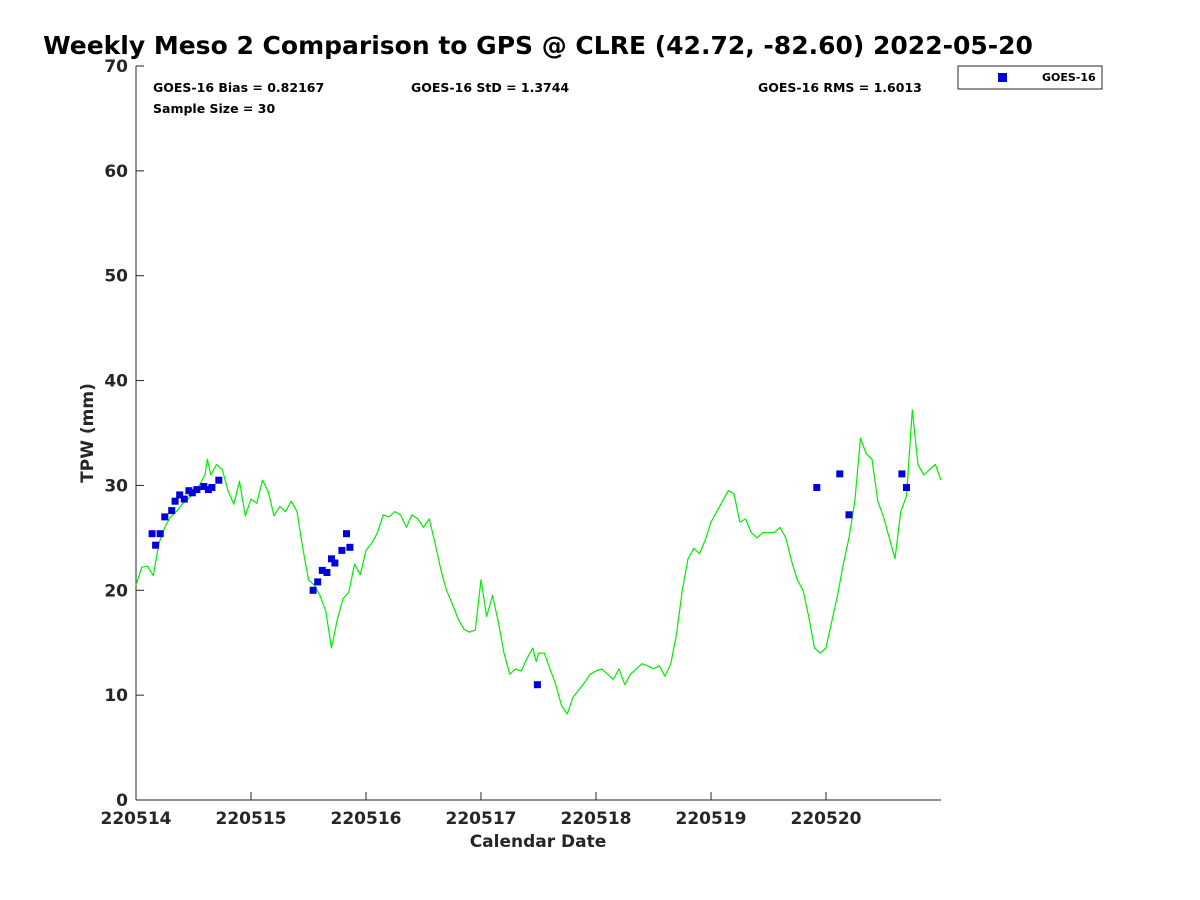  I want to click on y-tick-label: 20, so click(116, 591).